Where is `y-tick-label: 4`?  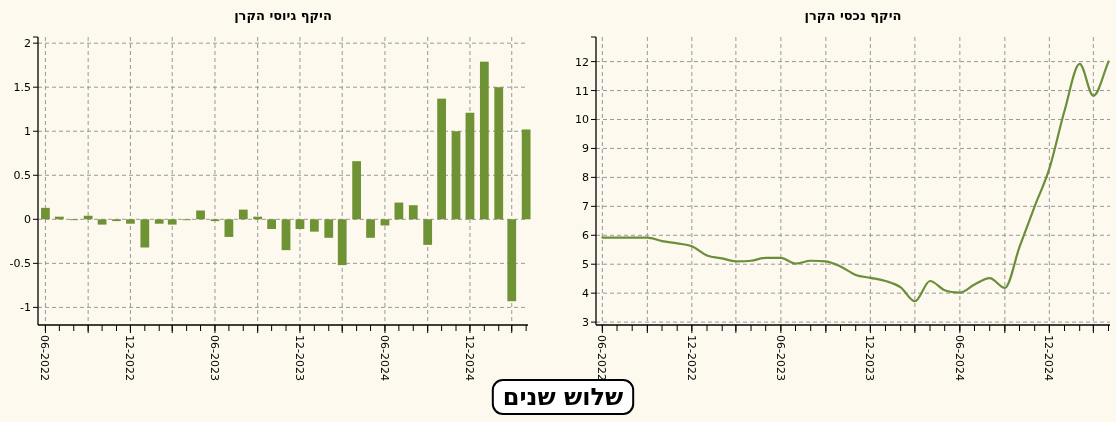 y-tick-label: 4 is located at coordinates (585, 294).